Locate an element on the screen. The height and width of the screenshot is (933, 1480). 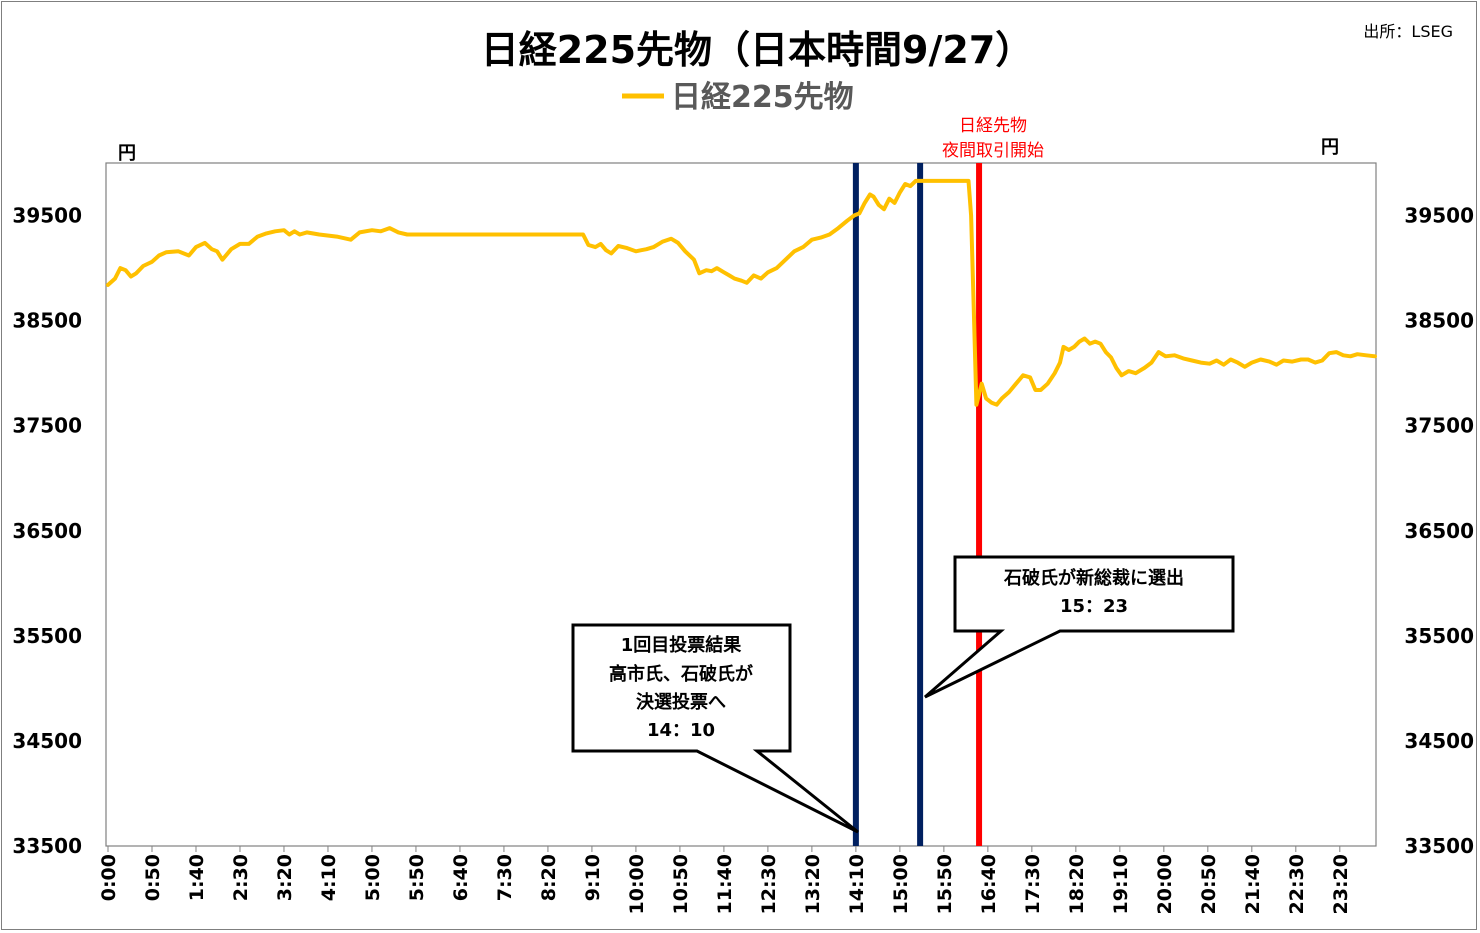
y-tick-label-right: 39500 is located at coordinates (1439, 216).